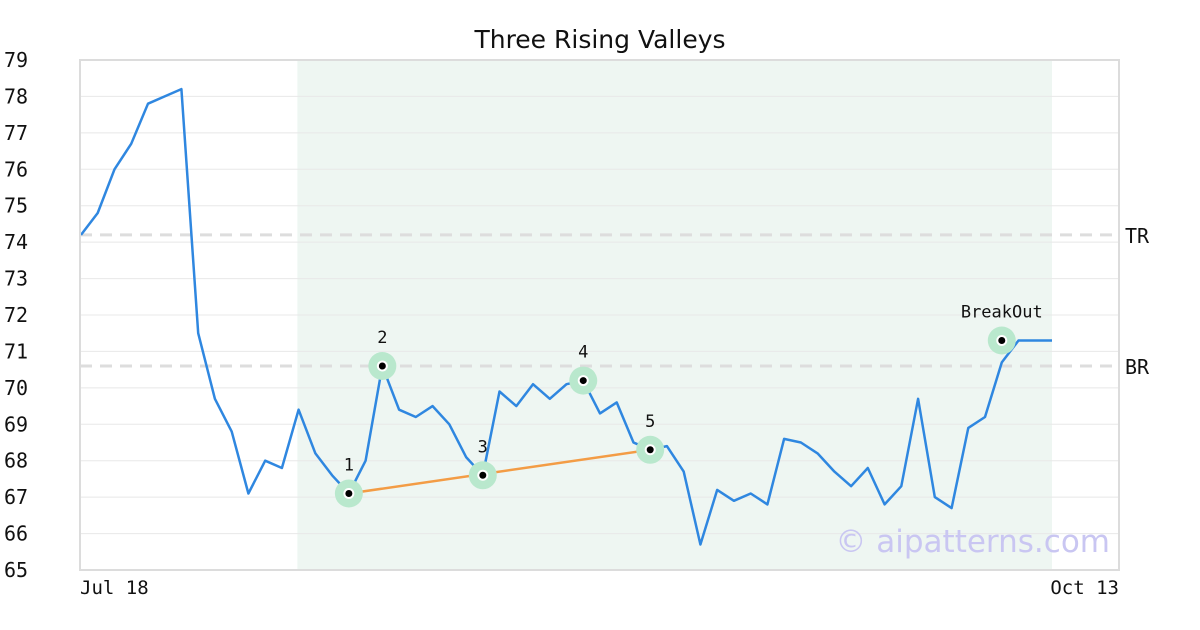  I want to click on point-label-3: 3, so click(483, 447).